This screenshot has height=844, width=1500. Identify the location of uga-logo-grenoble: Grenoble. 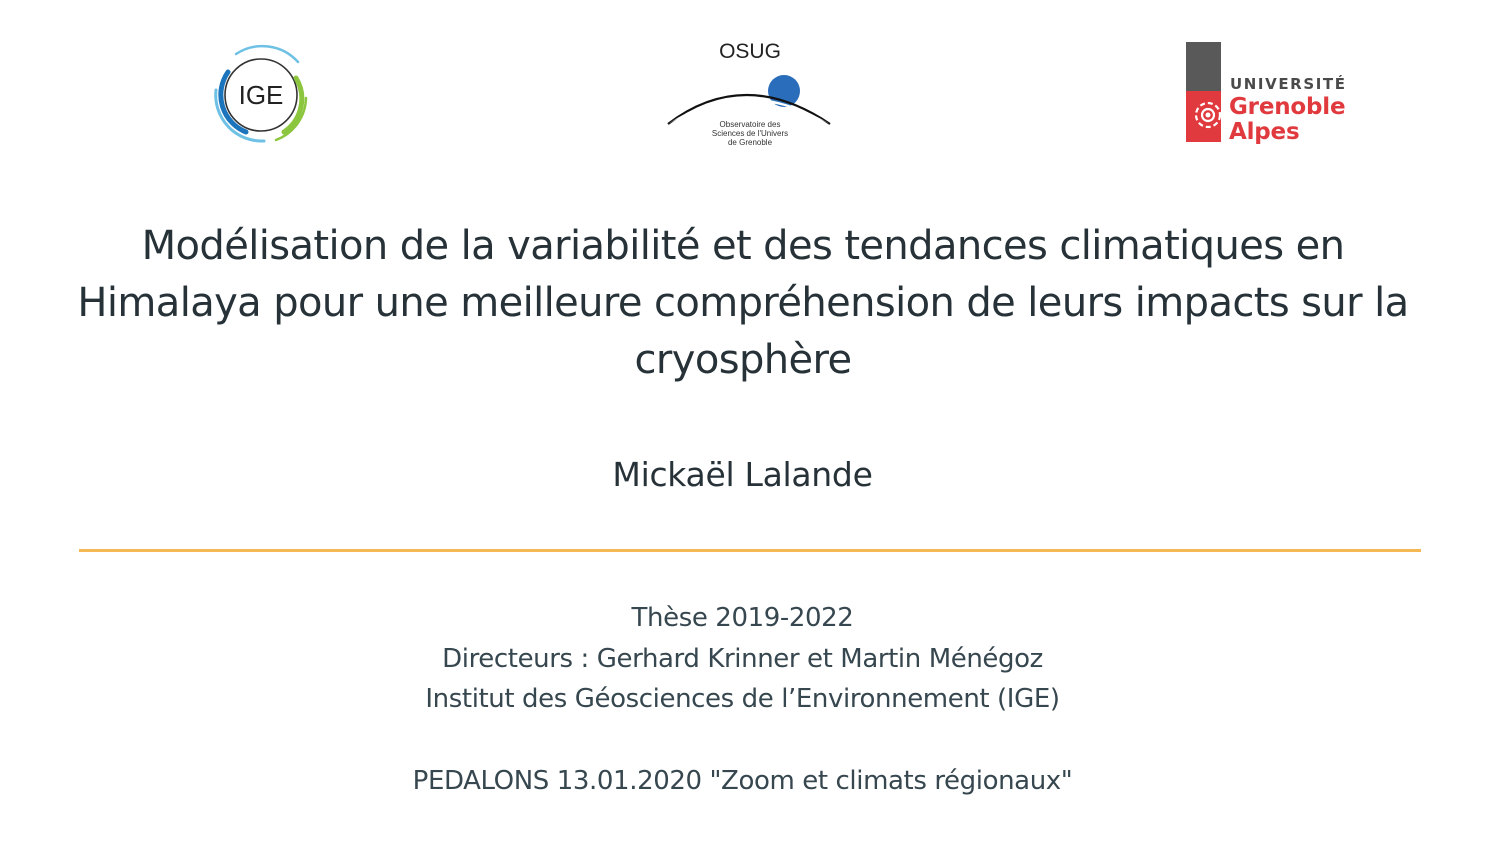
(1287, 107).